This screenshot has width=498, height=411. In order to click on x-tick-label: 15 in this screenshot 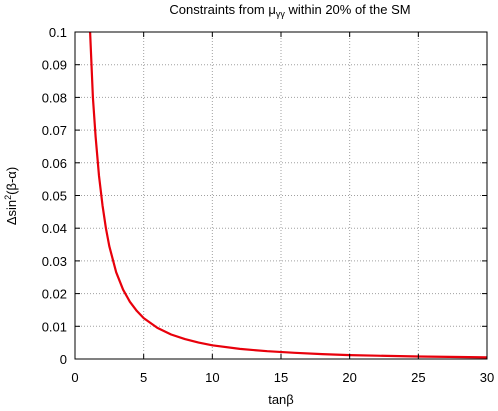, I will do `click(281, 377)`.